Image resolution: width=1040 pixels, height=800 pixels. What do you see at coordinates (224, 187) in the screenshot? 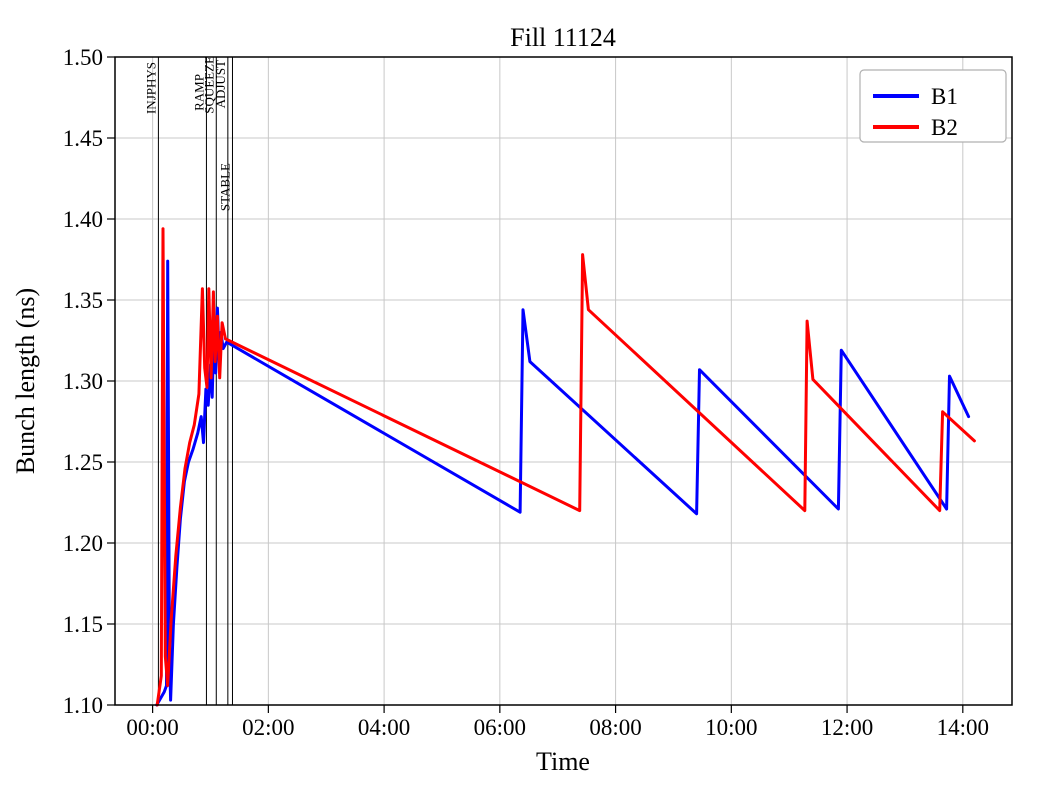
I see `beam-mode-label: STABLE` at bounding box center [224, 187].